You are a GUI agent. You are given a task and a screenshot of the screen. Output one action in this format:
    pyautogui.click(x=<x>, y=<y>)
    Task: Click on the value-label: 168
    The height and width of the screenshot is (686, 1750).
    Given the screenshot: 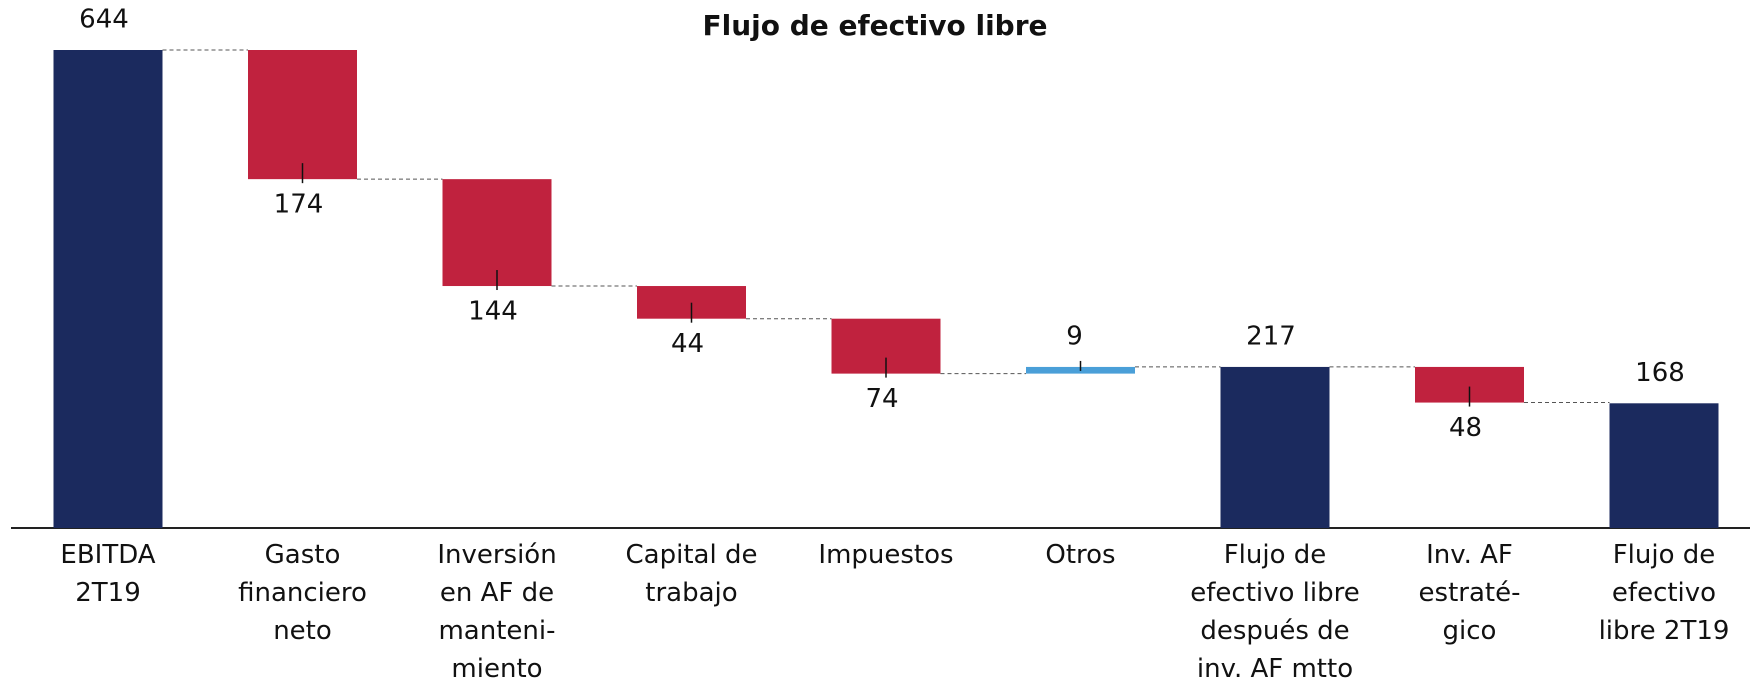 What is the action you would take?
    pyautogui.click(x=1660, y=373)
    